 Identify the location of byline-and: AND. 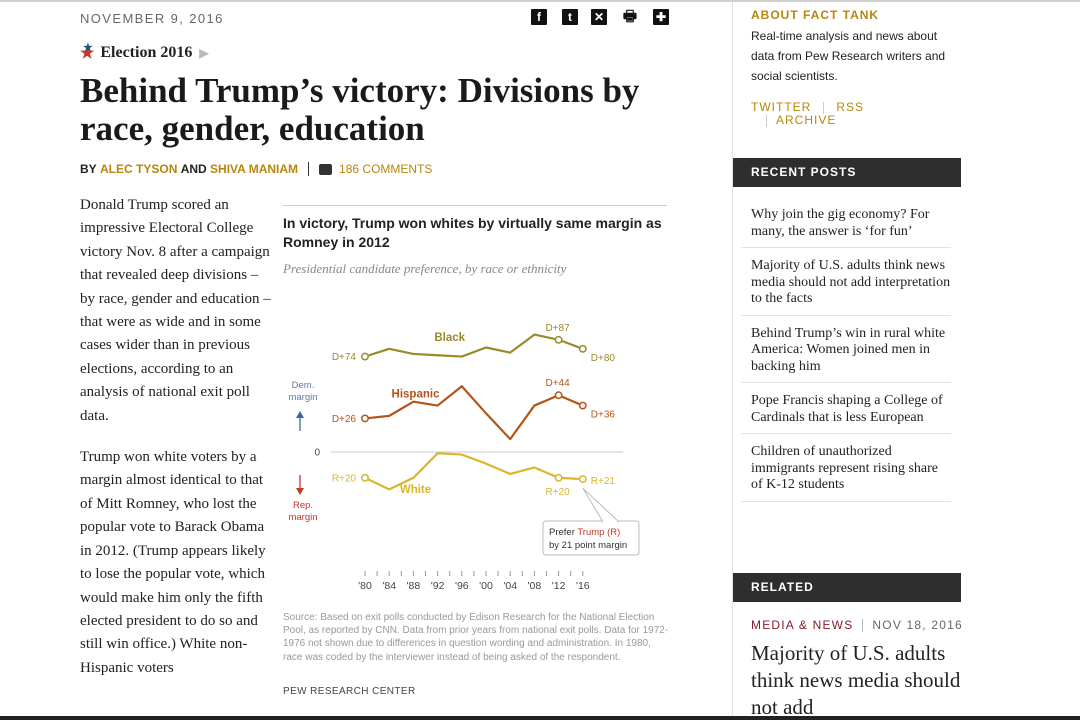
(193, 169).